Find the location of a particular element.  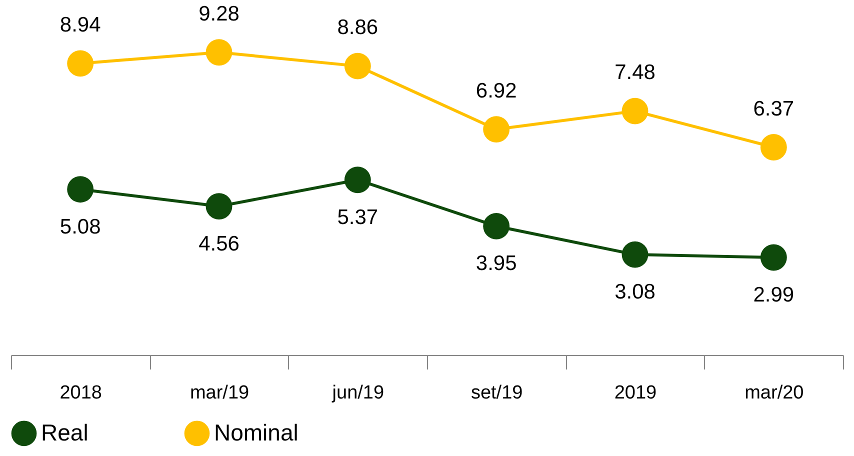

x-tick-label: mar/20 is located at coordinates (774, 393).